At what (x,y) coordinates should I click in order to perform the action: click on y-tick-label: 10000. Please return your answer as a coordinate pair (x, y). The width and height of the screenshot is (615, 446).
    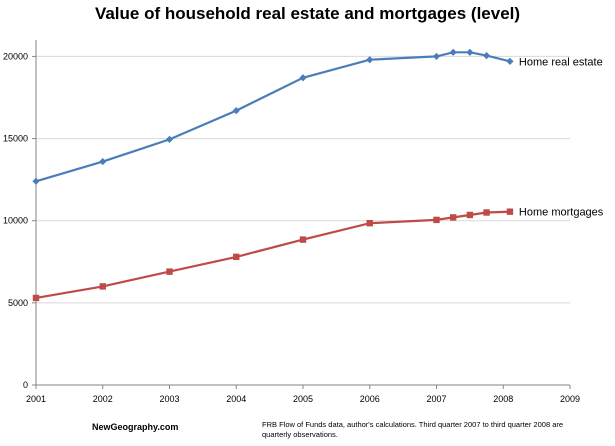
    Looking at the image, I should click on (15, 221).